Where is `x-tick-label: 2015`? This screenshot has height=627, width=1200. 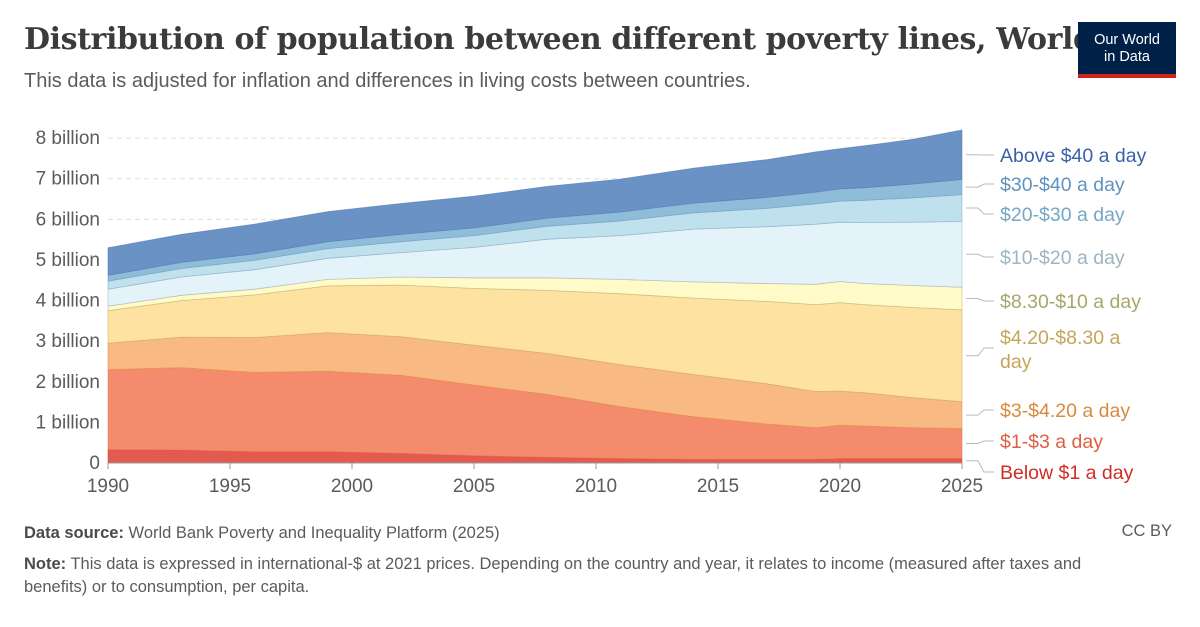
x-tick-label: 2015 is located at coordinates (718, 485).